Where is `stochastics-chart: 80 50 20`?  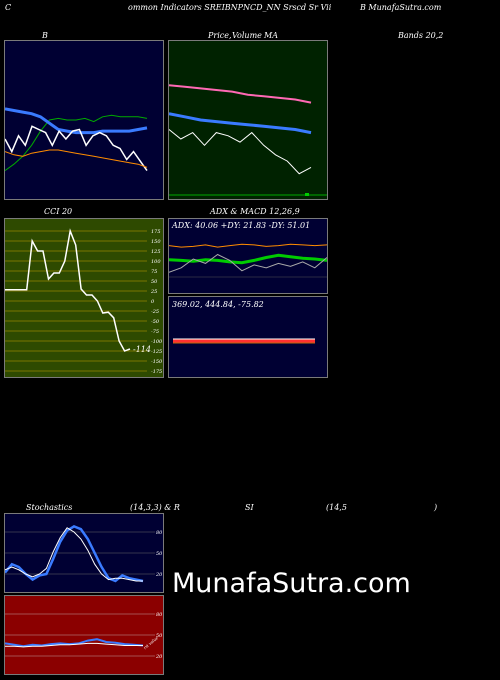
stochastics-chart: 80 50 20 is located at coordinates (84, 554).